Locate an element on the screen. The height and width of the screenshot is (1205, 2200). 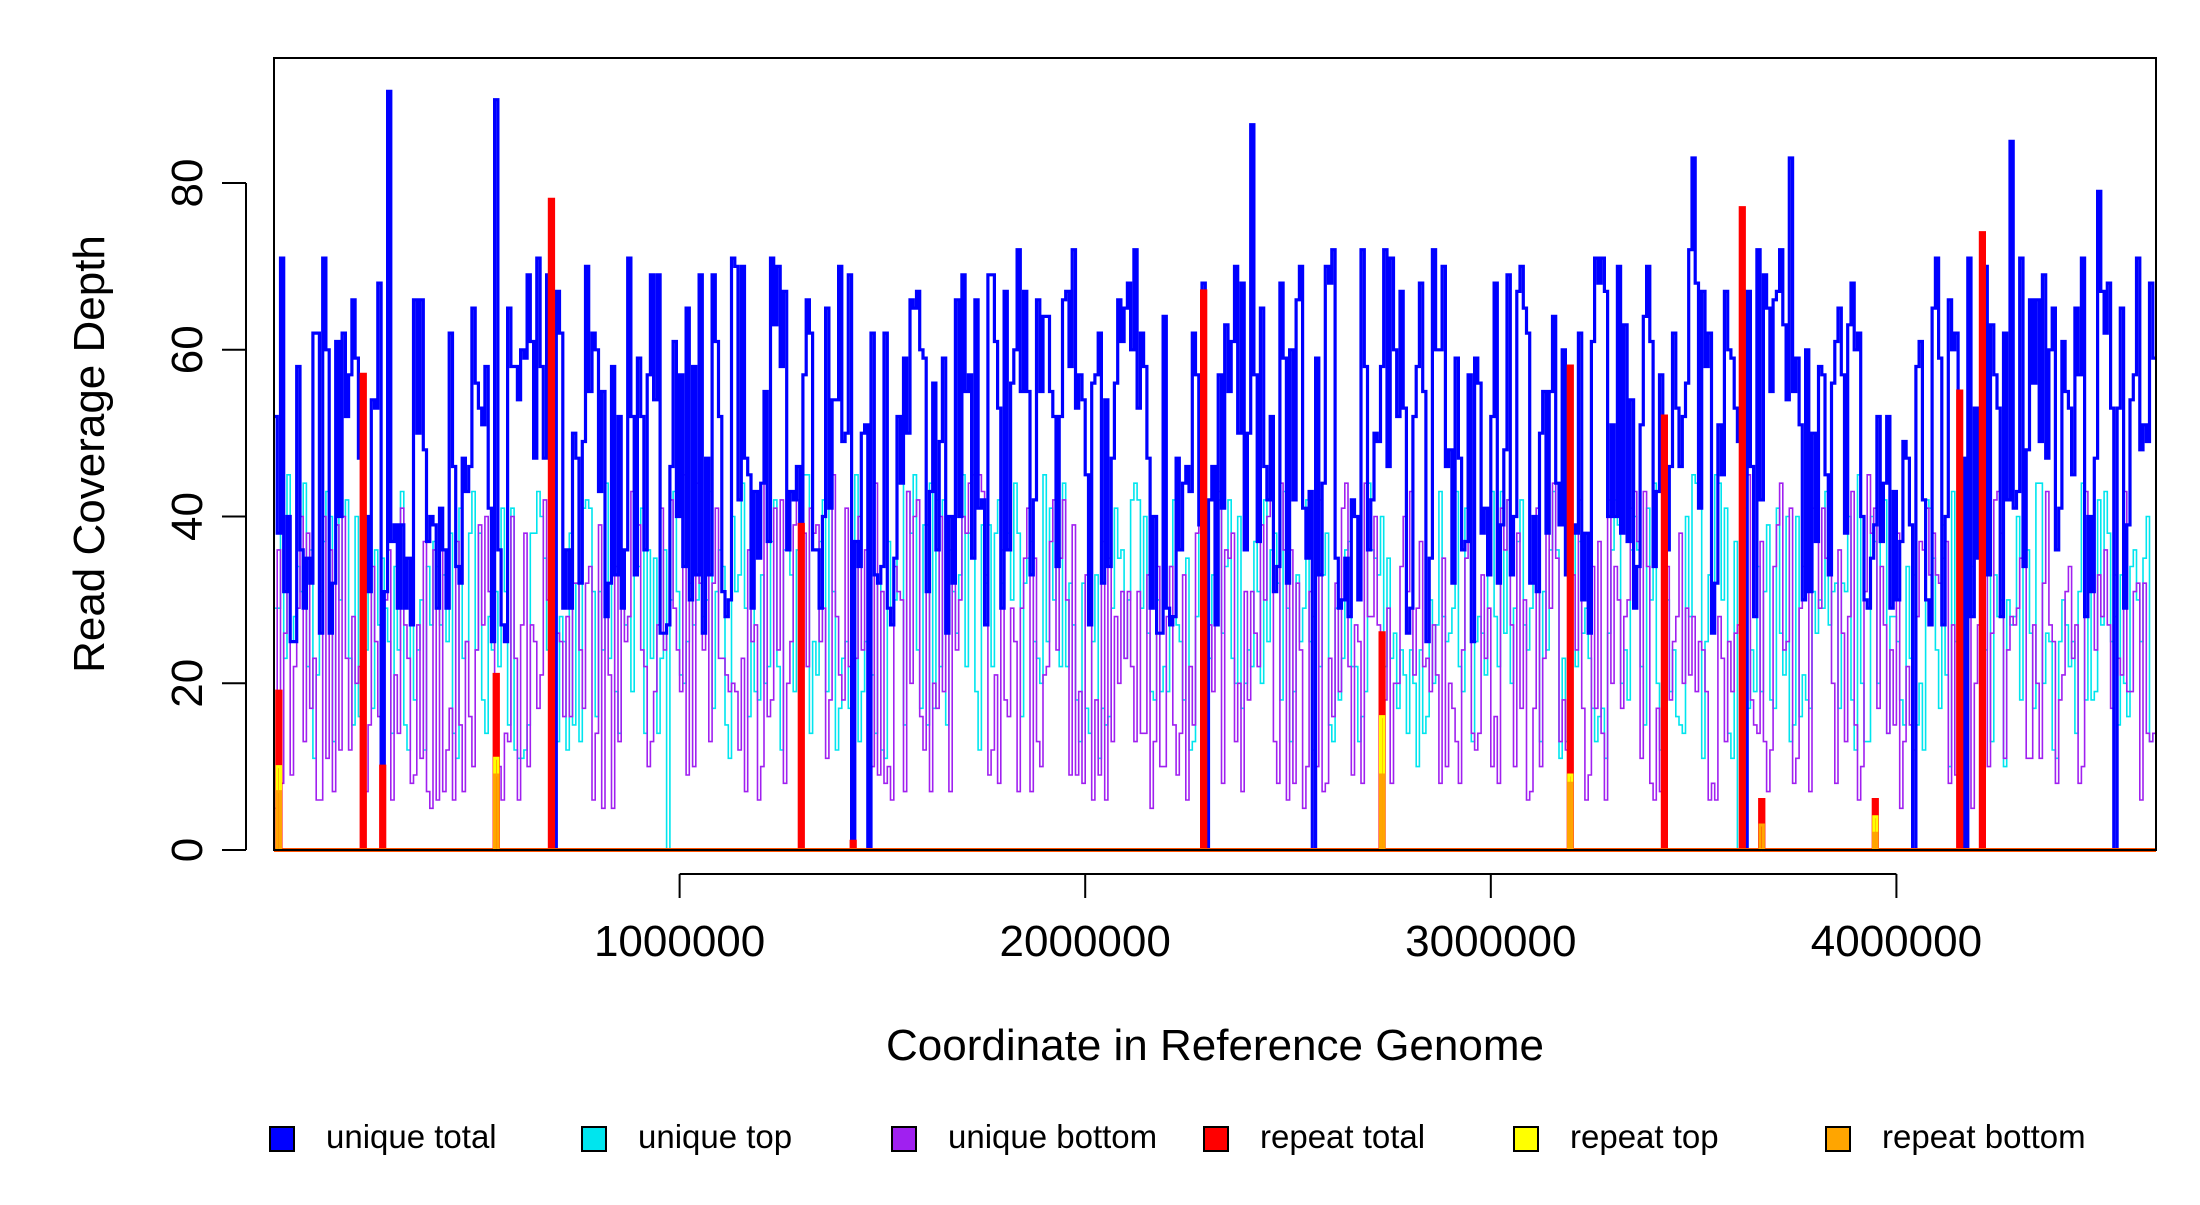
legend-item-repeat-bottom: repeat bottom is located at coordinates (1955, 1136).